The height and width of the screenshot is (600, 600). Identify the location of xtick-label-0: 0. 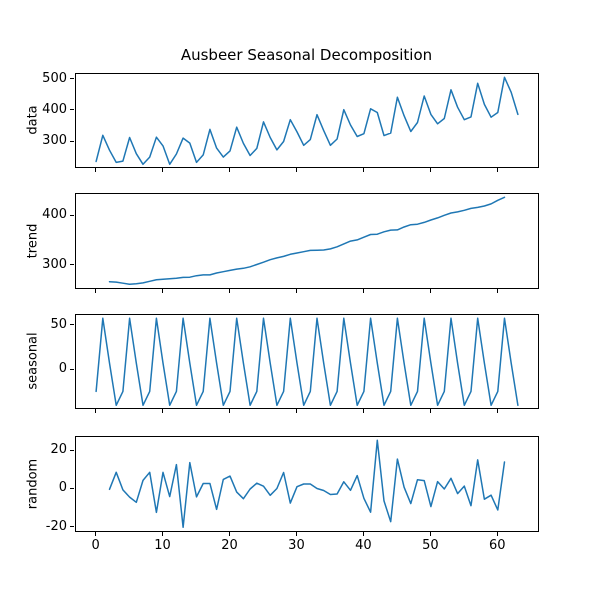
(95, 545).